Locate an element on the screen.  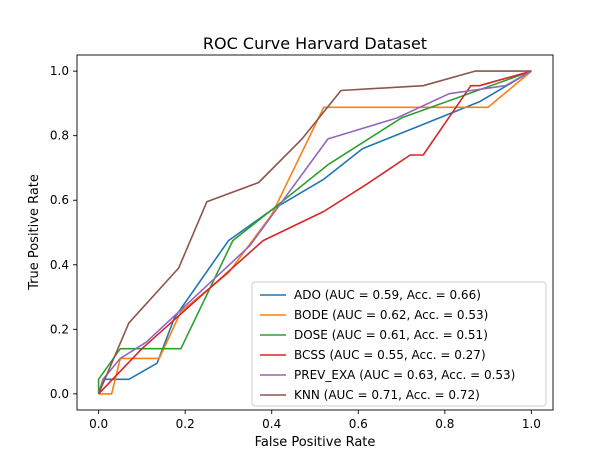
y-tick-label: 0.6 is located at coordinates (59, 200).